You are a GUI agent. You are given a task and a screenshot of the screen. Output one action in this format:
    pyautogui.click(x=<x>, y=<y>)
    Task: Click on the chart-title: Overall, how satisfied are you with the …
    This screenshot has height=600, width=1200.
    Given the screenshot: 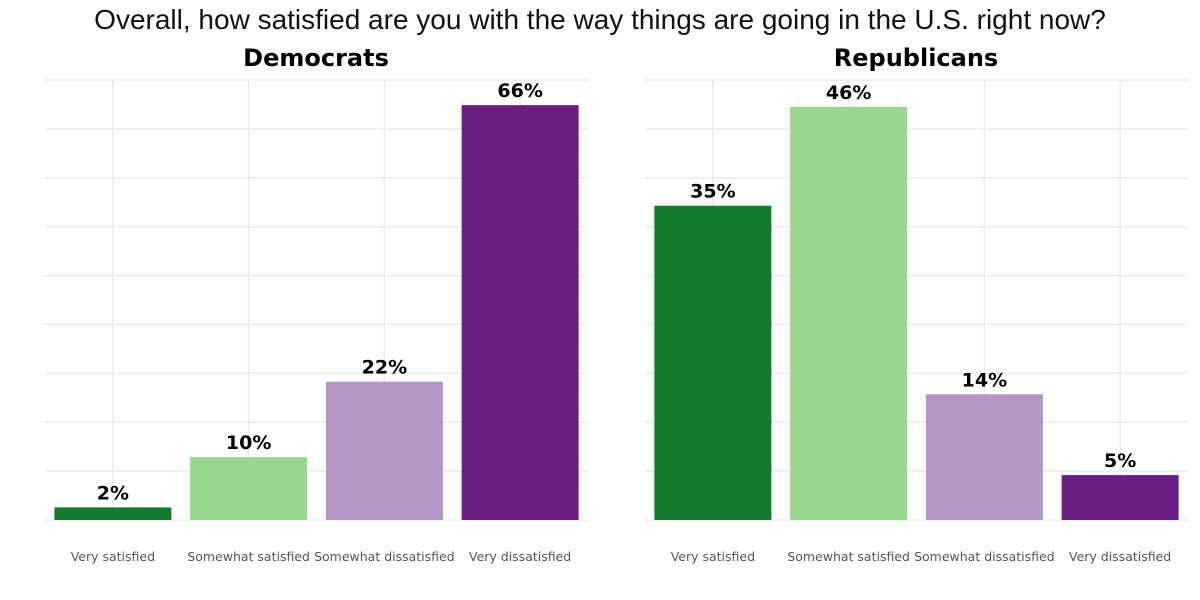 What is the action you would take?
    pyautogui.click(x=600, y=19)
    